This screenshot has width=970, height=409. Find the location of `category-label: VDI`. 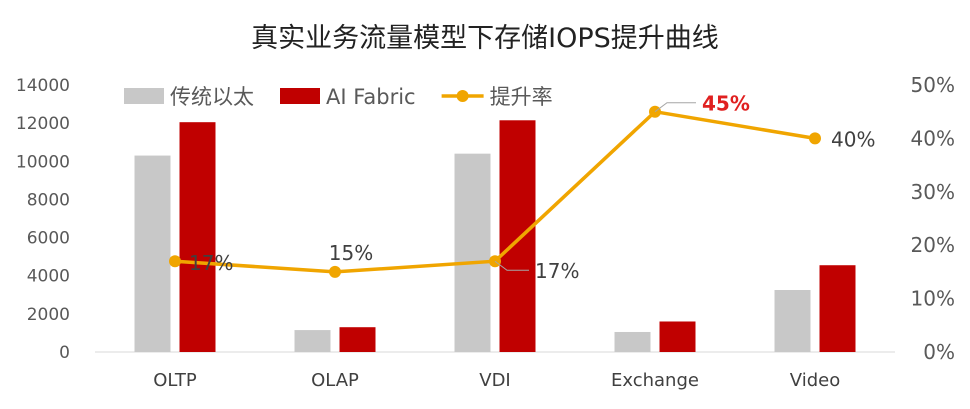

category-label: VDI is located at coordinates (494, 380).